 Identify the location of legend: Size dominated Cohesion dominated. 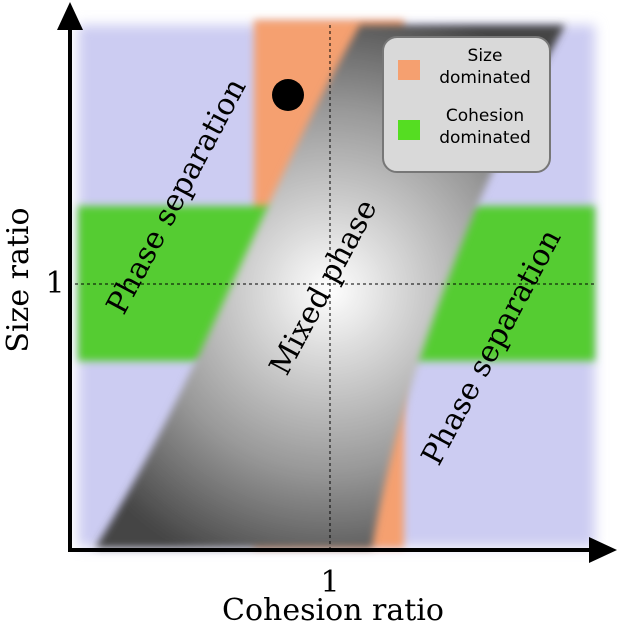
(466, 104).